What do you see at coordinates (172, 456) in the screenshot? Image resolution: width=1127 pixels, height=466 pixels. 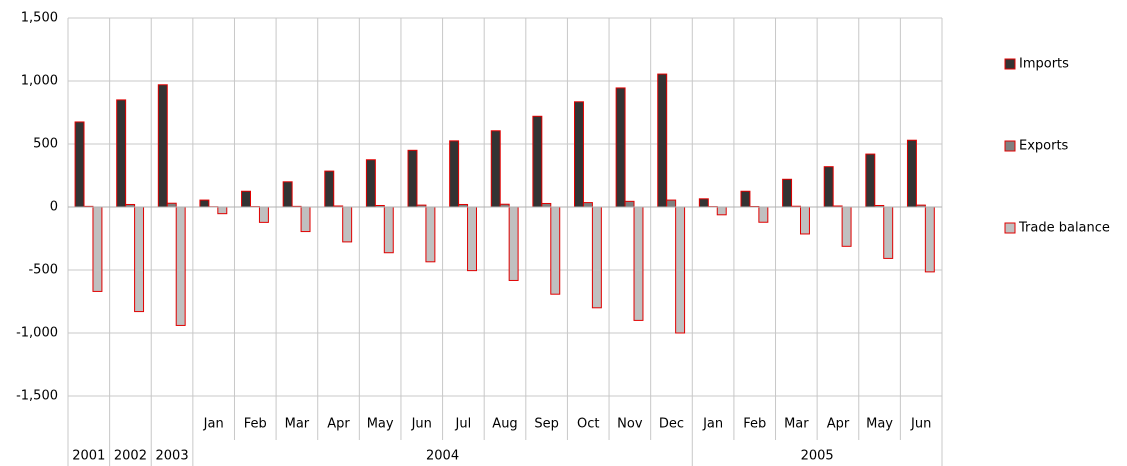 I see `group-label: 2003` at bounding box center [172, 456].